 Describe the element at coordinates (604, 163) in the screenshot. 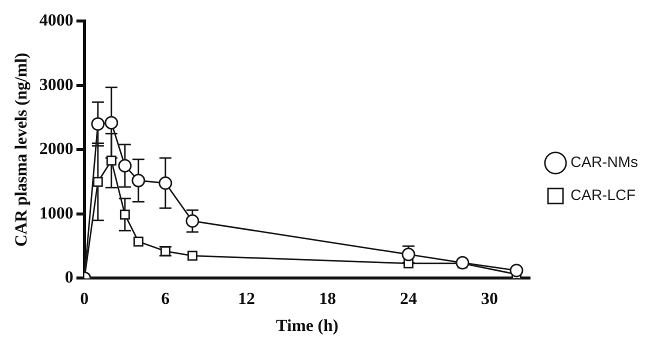

I see `legend-label: CAR-NMs` at that location.